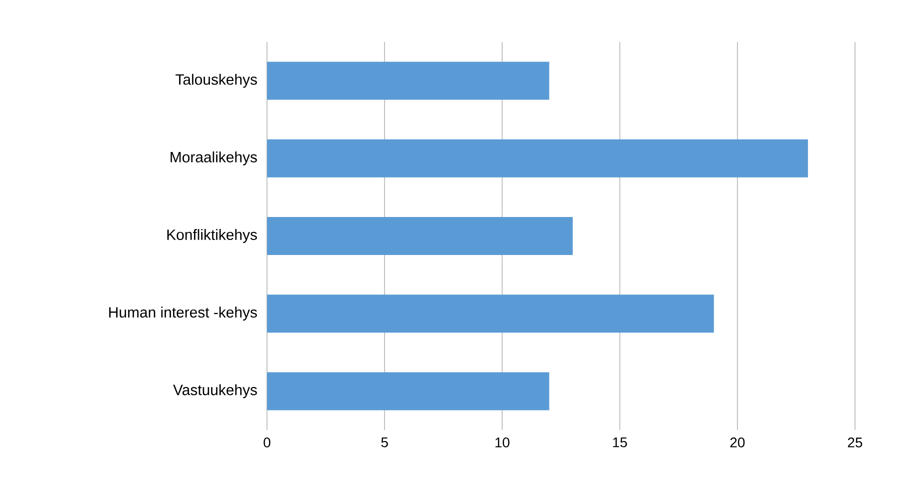  Describe the element at coordinates (212, 236) in the screenshot. I see `y-tick-label: Konfliktikehys` at that location.